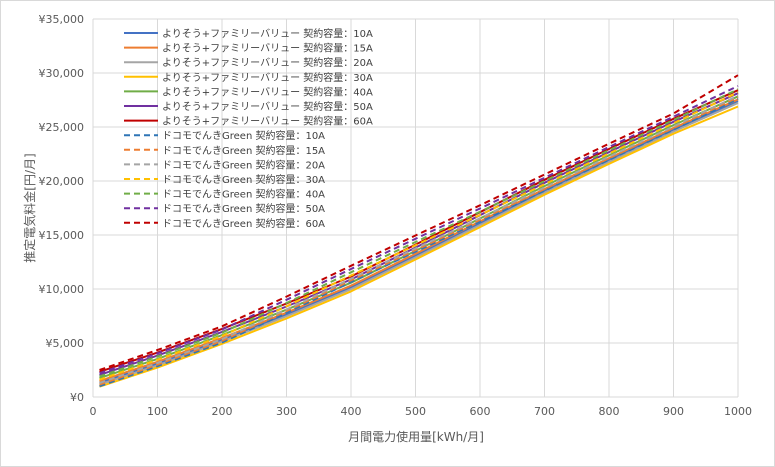 The width and height of the screenshot is (775, 467). Describe the element at coordinates (29, 207) in the screenshot. I see `y-axis-title: 推定電気料金[円/月]` at that location.